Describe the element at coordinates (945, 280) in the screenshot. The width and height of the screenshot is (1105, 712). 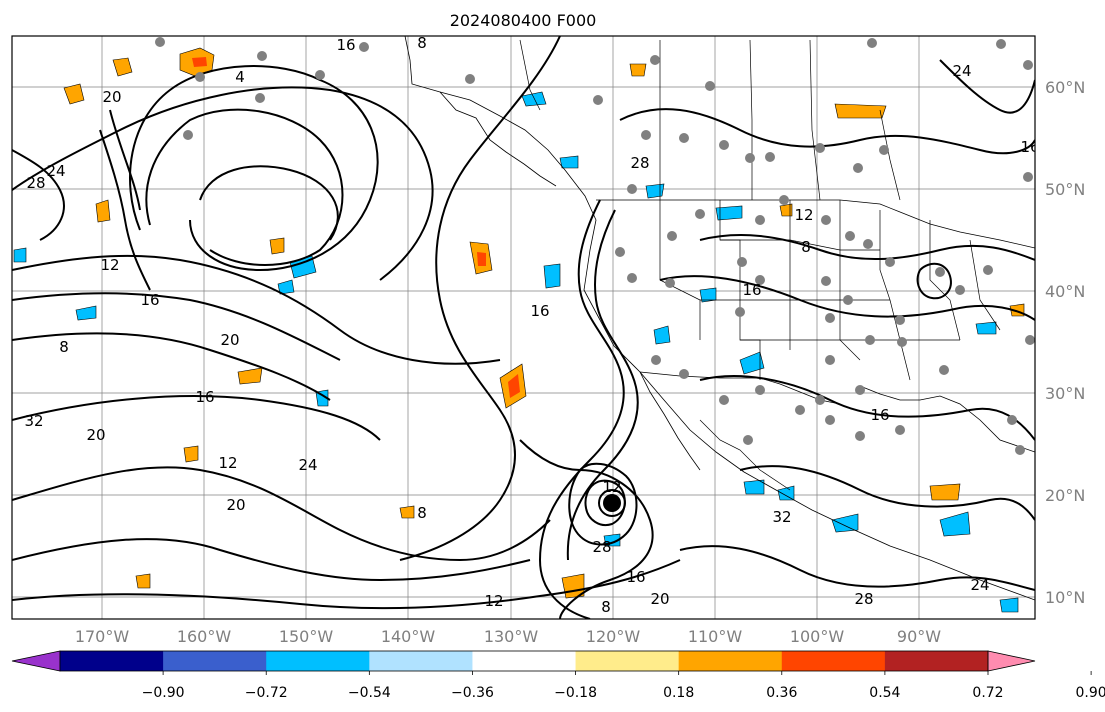
I see `border-state` at that location.